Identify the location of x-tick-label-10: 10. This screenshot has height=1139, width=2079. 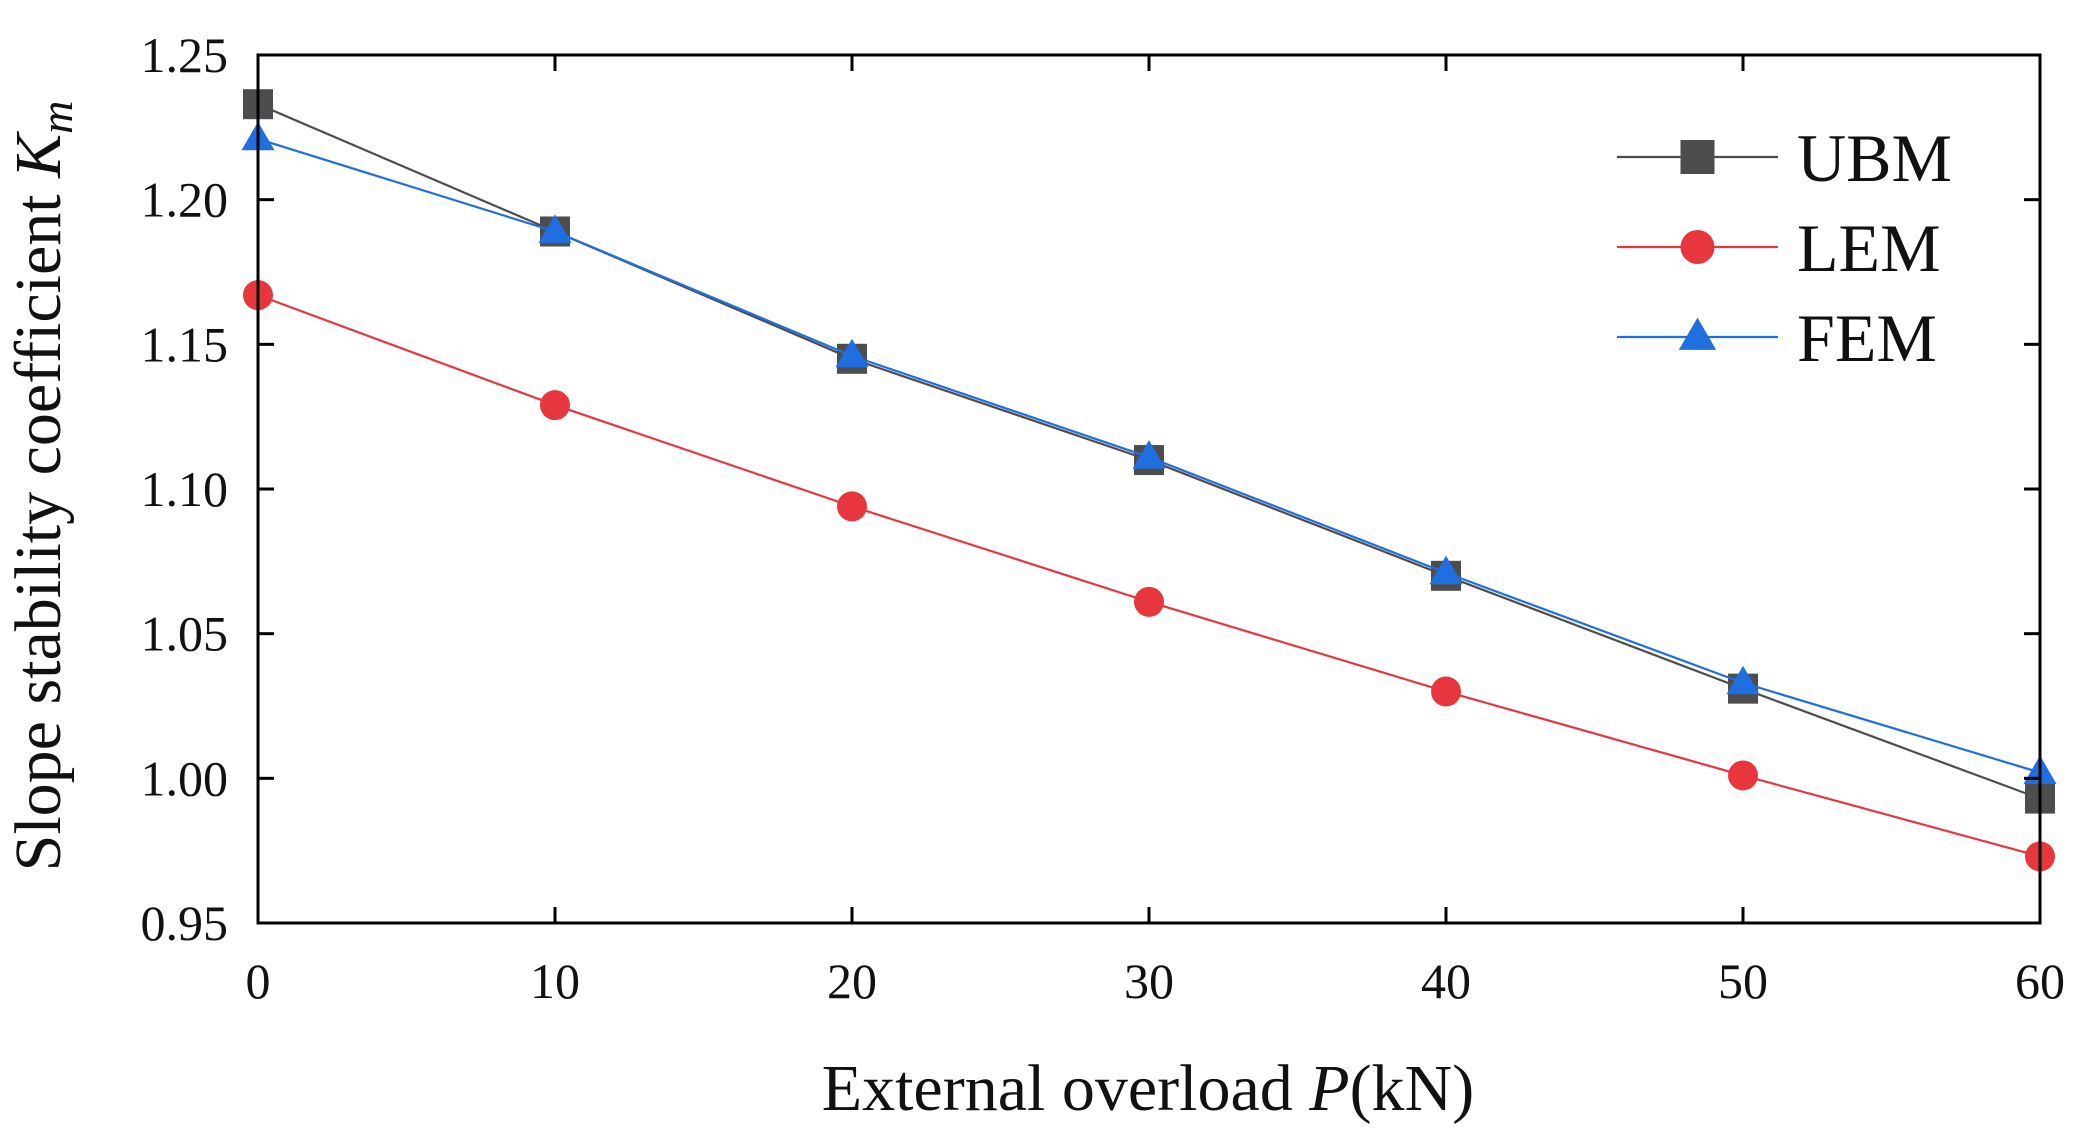
(555, 981).